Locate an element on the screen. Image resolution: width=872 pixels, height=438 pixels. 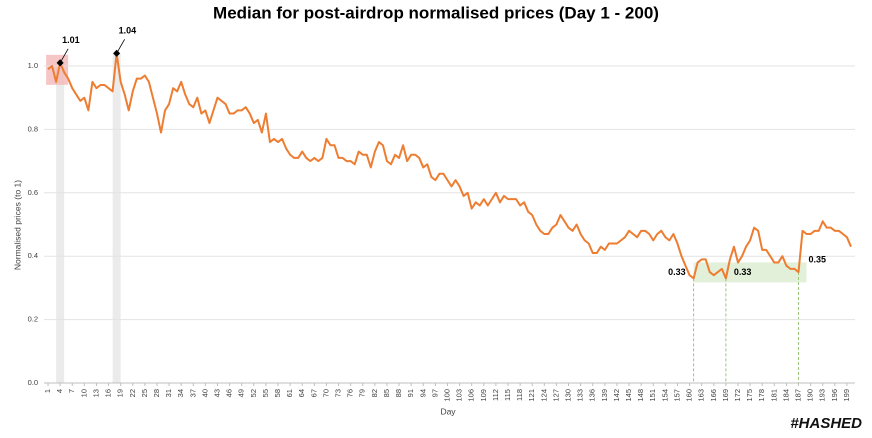
x-tick-label: 106 is located at coordinates (471, 395).